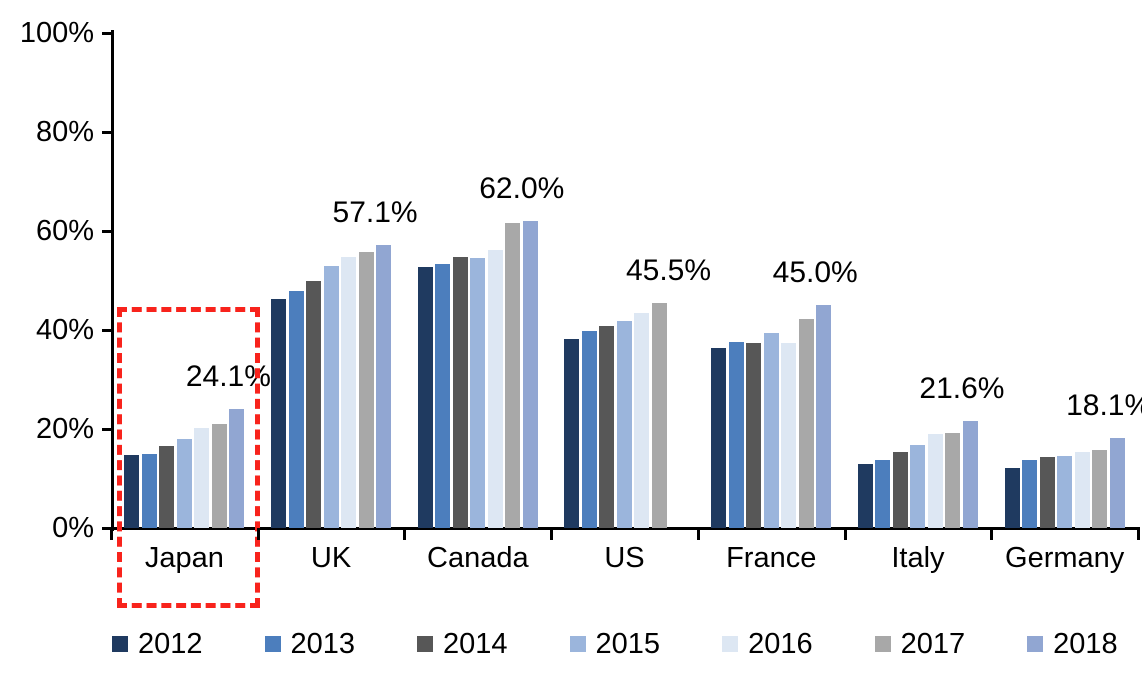 Image resolution: width=1142 pixels, height=683 pixels. Describe the element at coordinates (1082, 490) in the screenshot. I see `bar-germany-2016` at that location.